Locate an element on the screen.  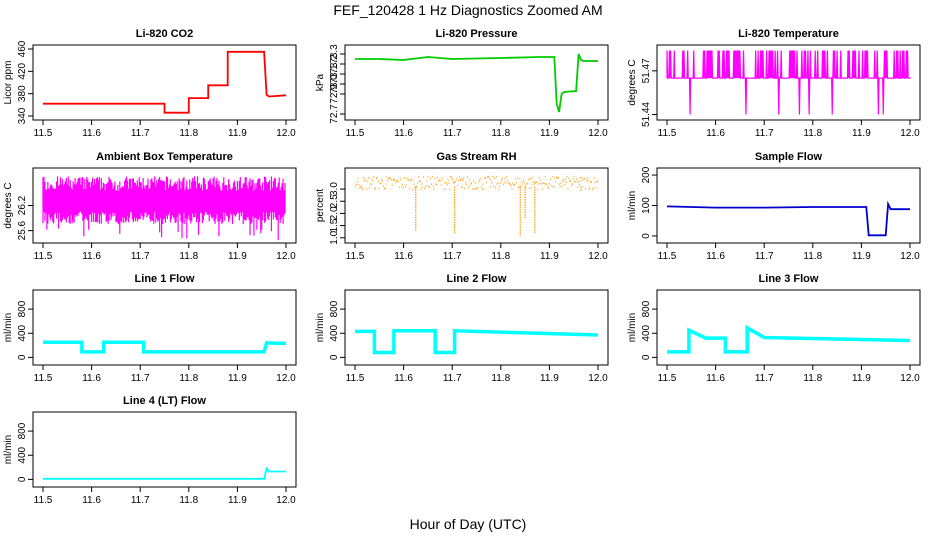
box-temp-series is located at coordinates (164, 208).